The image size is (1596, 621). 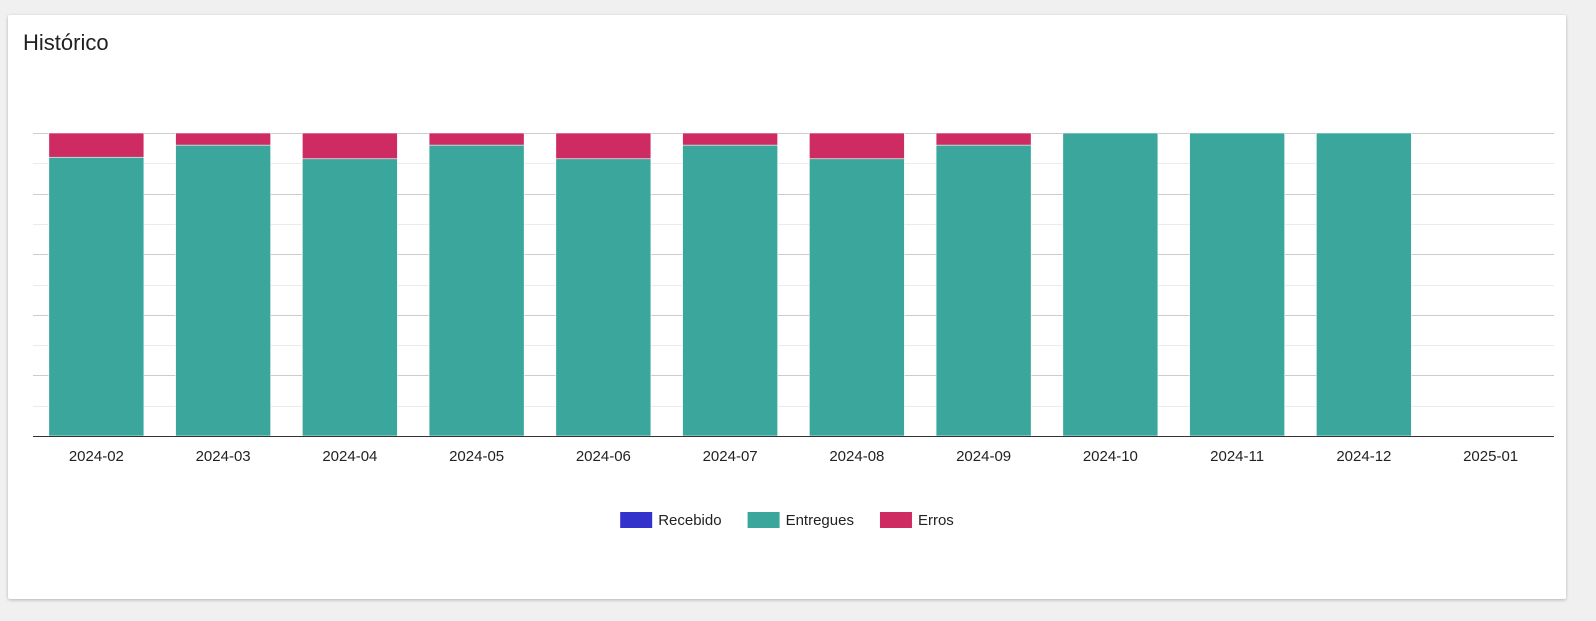 I want to click on x-tick-label: 2024-06, so click(x=603, y=456).